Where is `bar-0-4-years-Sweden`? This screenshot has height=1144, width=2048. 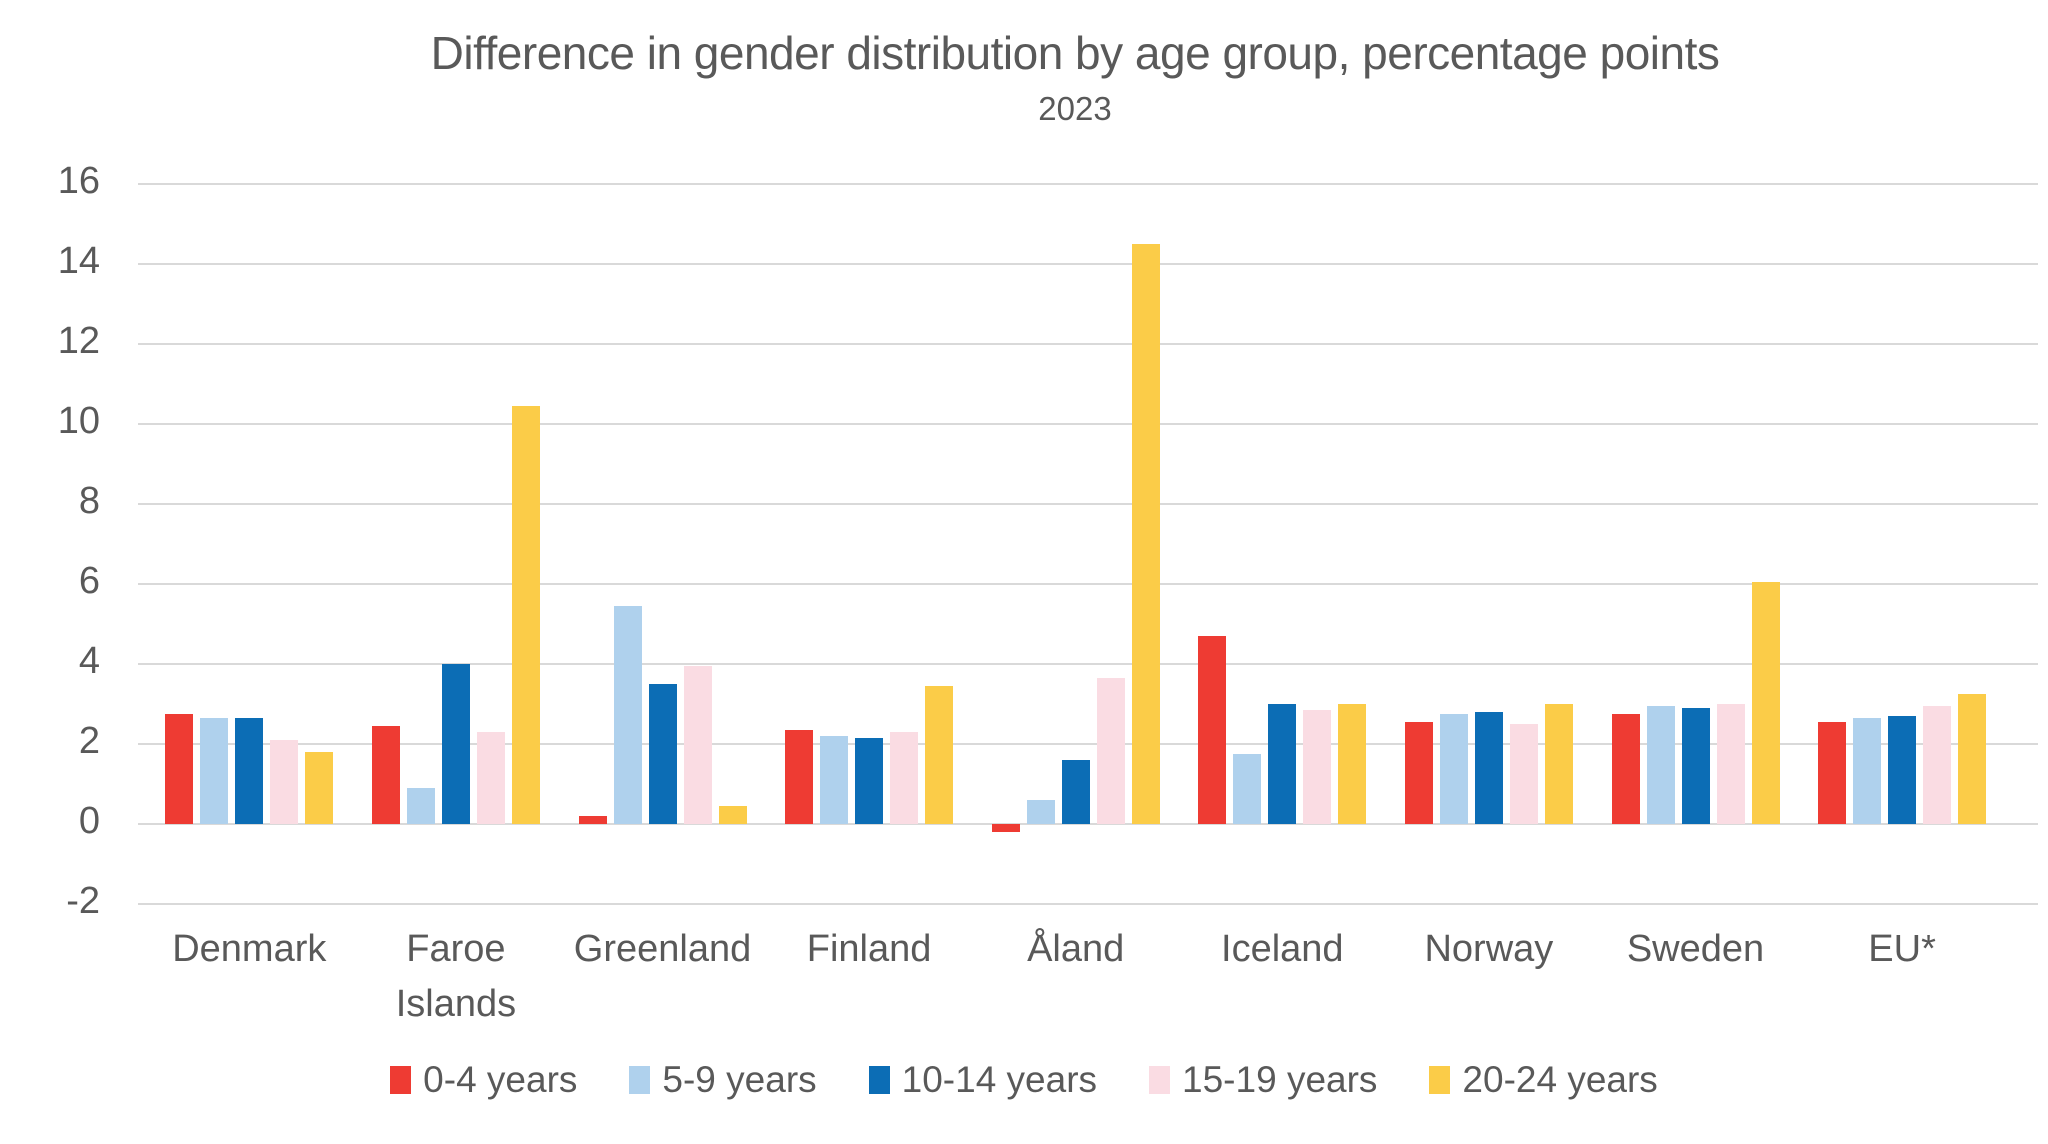 bar-0-4-years-Sweden is located at coordinates (1625, 769).